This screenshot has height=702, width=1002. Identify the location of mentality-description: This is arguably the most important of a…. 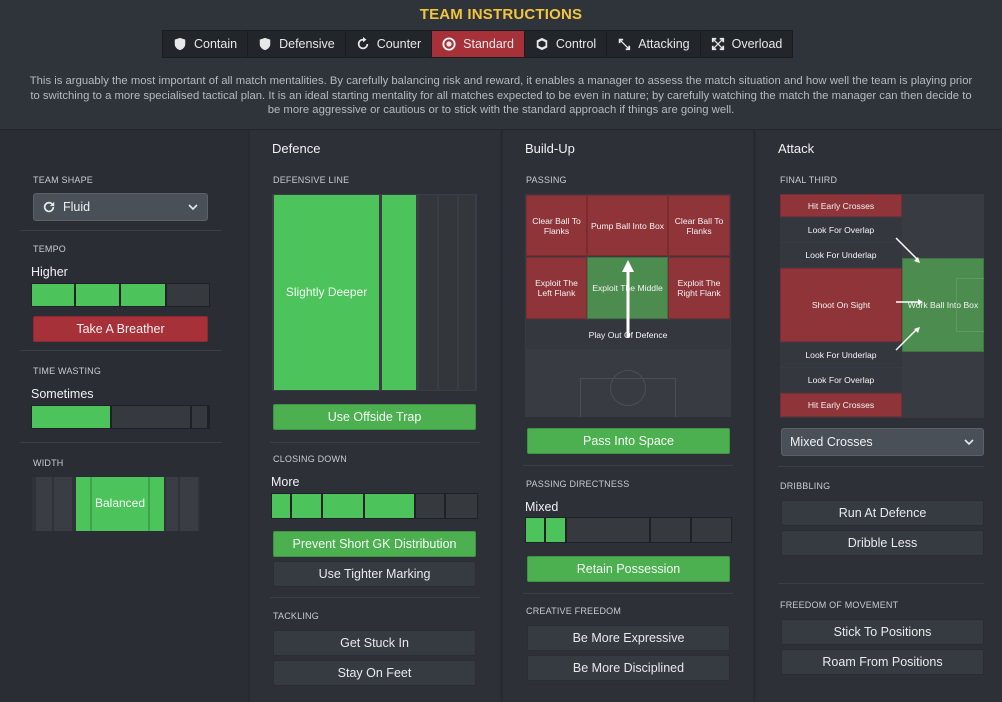
(501, 95).